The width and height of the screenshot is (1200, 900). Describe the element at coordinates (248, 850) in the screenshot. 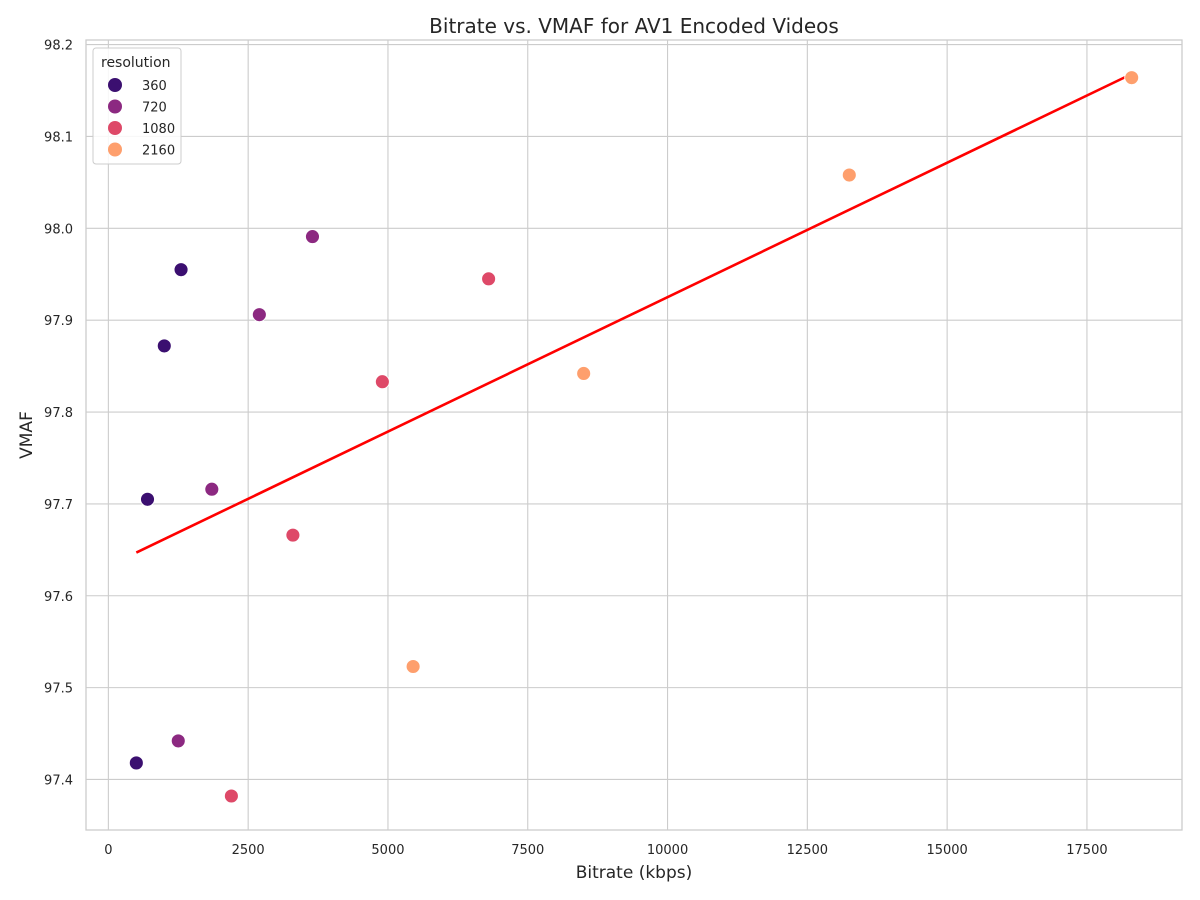

I see `x-tick-label: 2500` at that location.